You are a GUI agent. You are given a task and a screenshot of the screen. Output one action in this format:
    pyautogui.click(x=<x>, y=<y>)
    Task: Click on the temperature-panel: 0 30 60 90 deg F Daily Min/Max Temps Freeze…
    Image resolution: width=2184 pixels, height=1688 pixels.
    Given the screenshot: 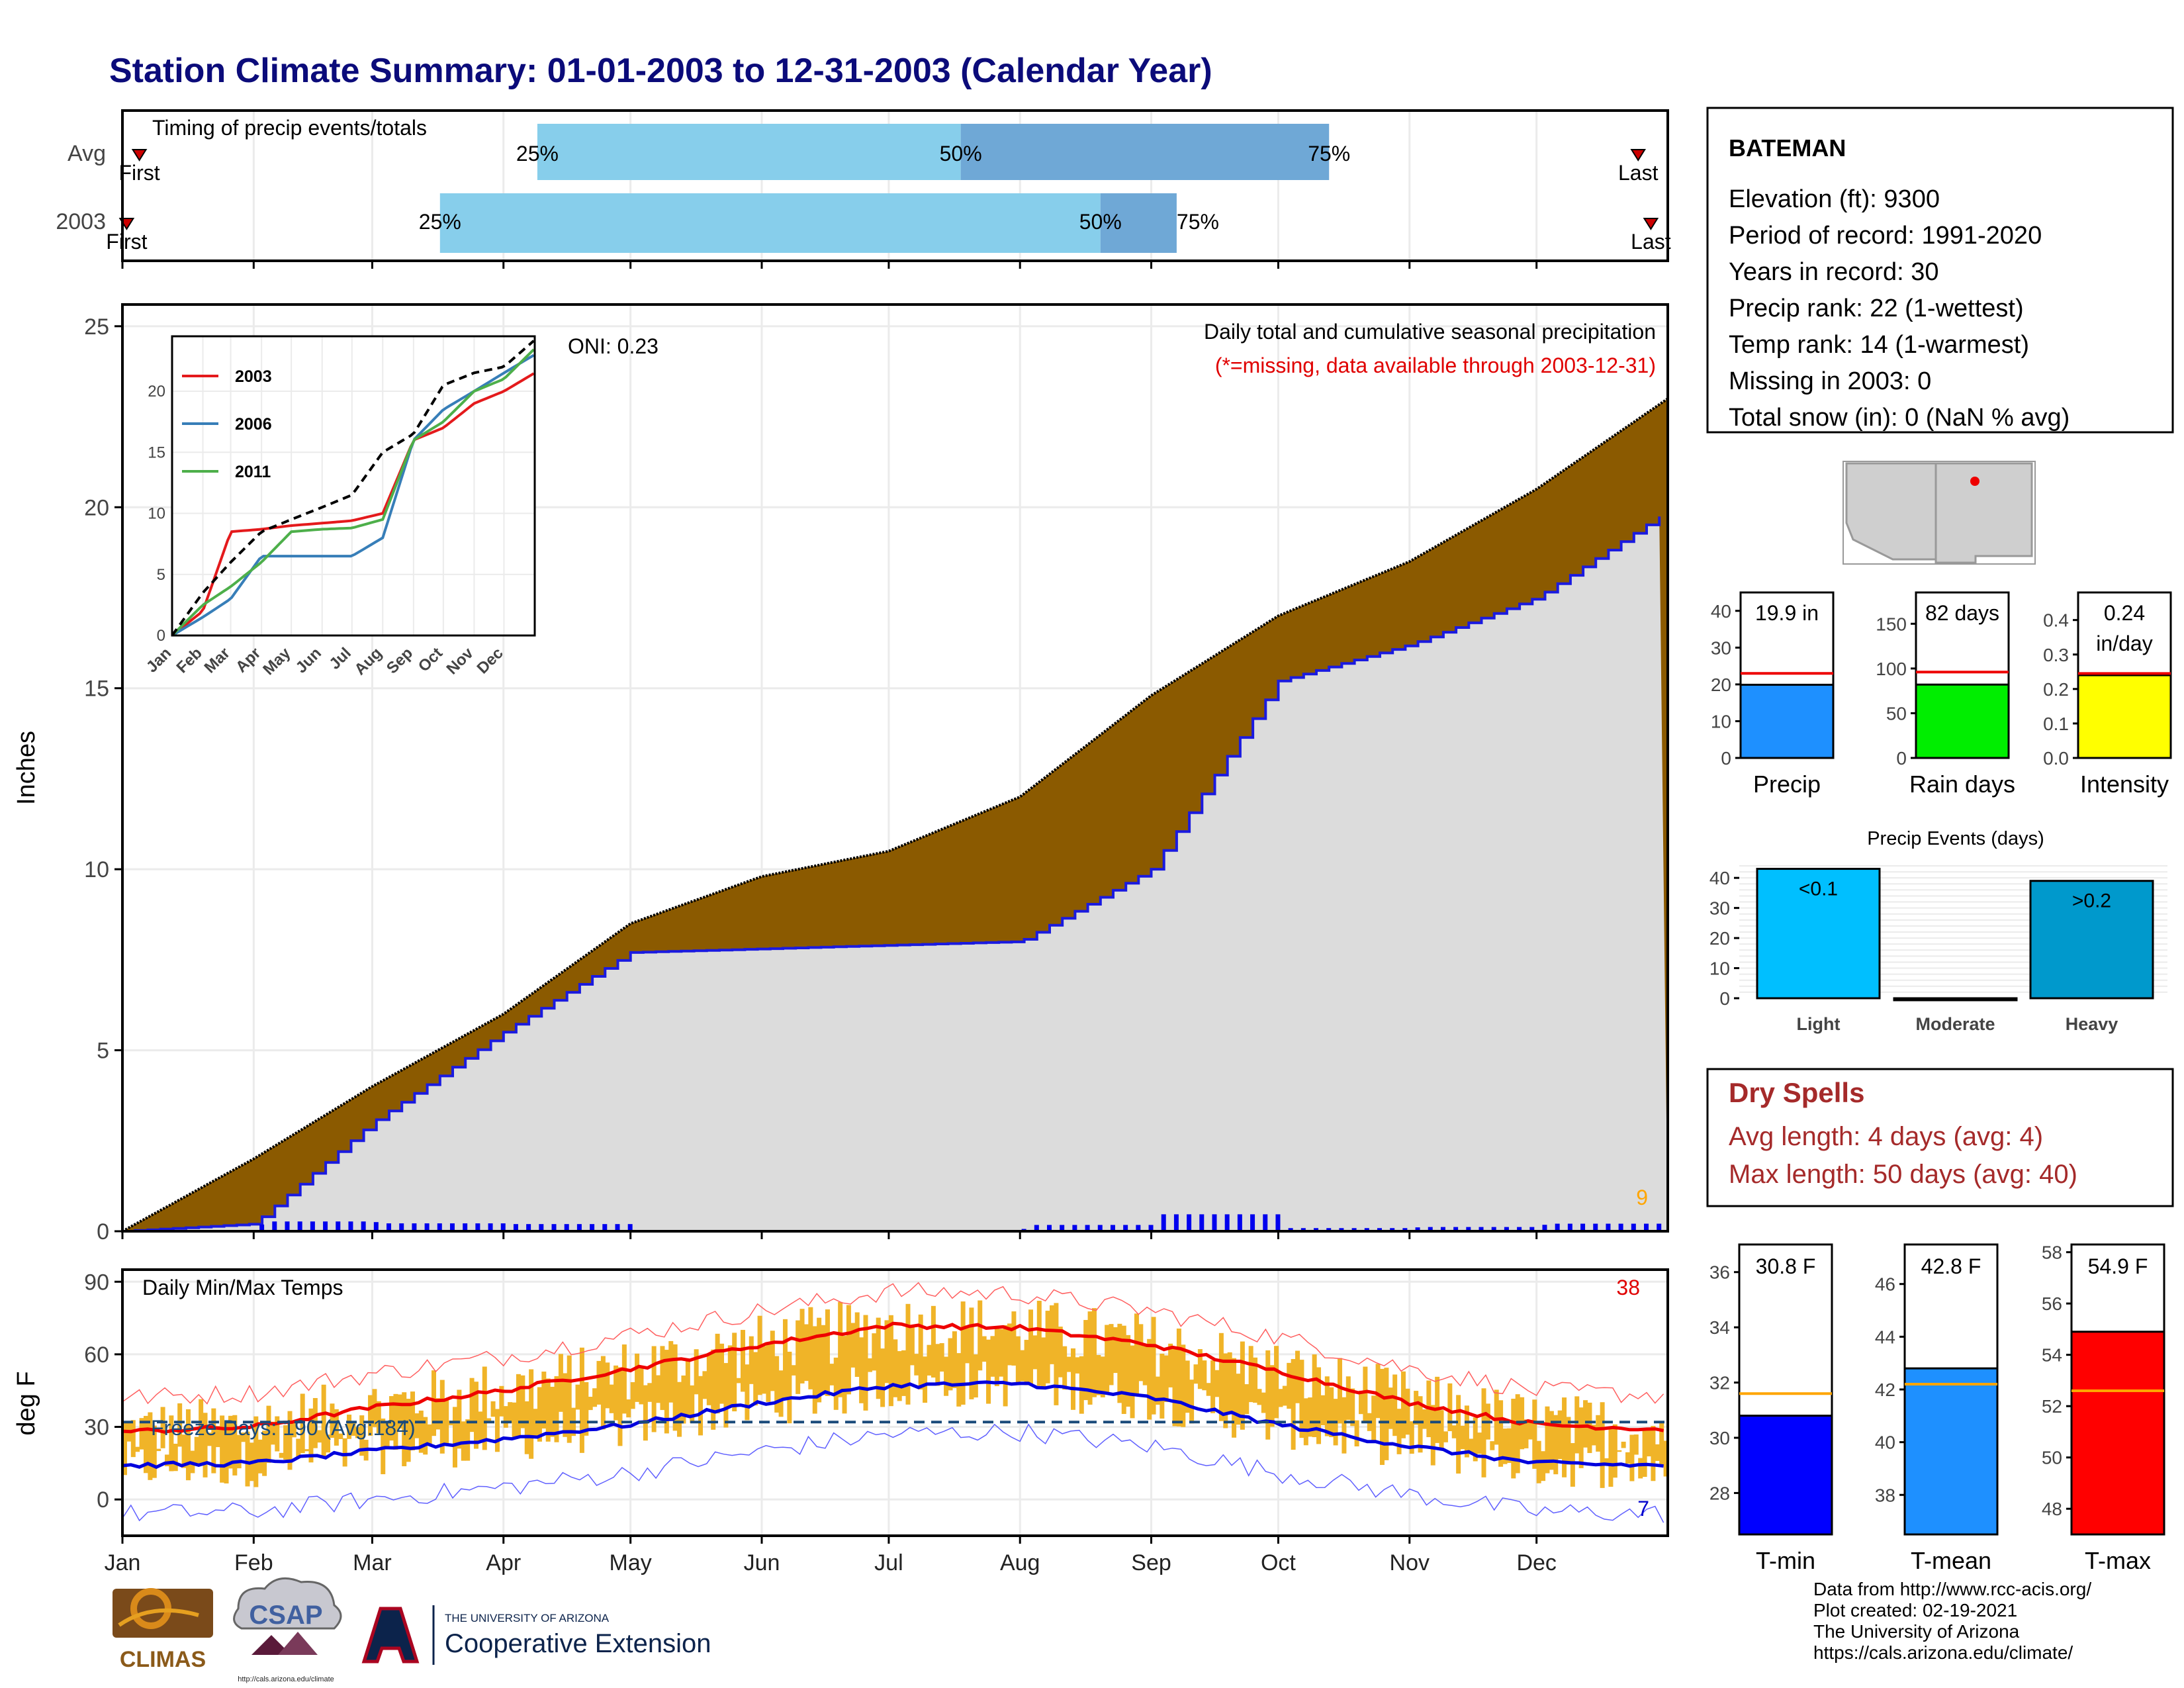 What is the action you would take?
    pyautogui.click(x=841, y=1402)
    